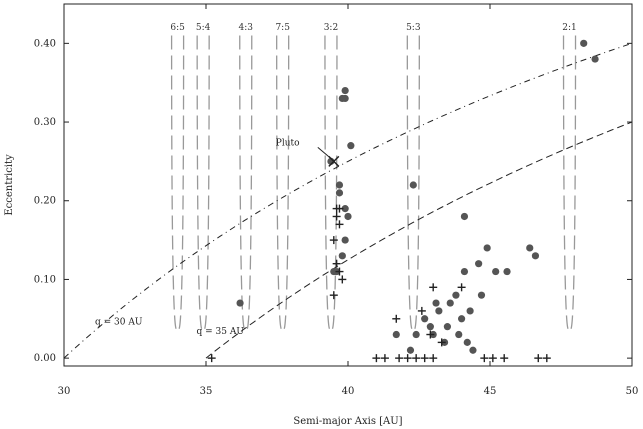 Image resolution: width=643 pixels, height=429 pixels. I want to click on x-tick-label: 35, so click(206, 391).